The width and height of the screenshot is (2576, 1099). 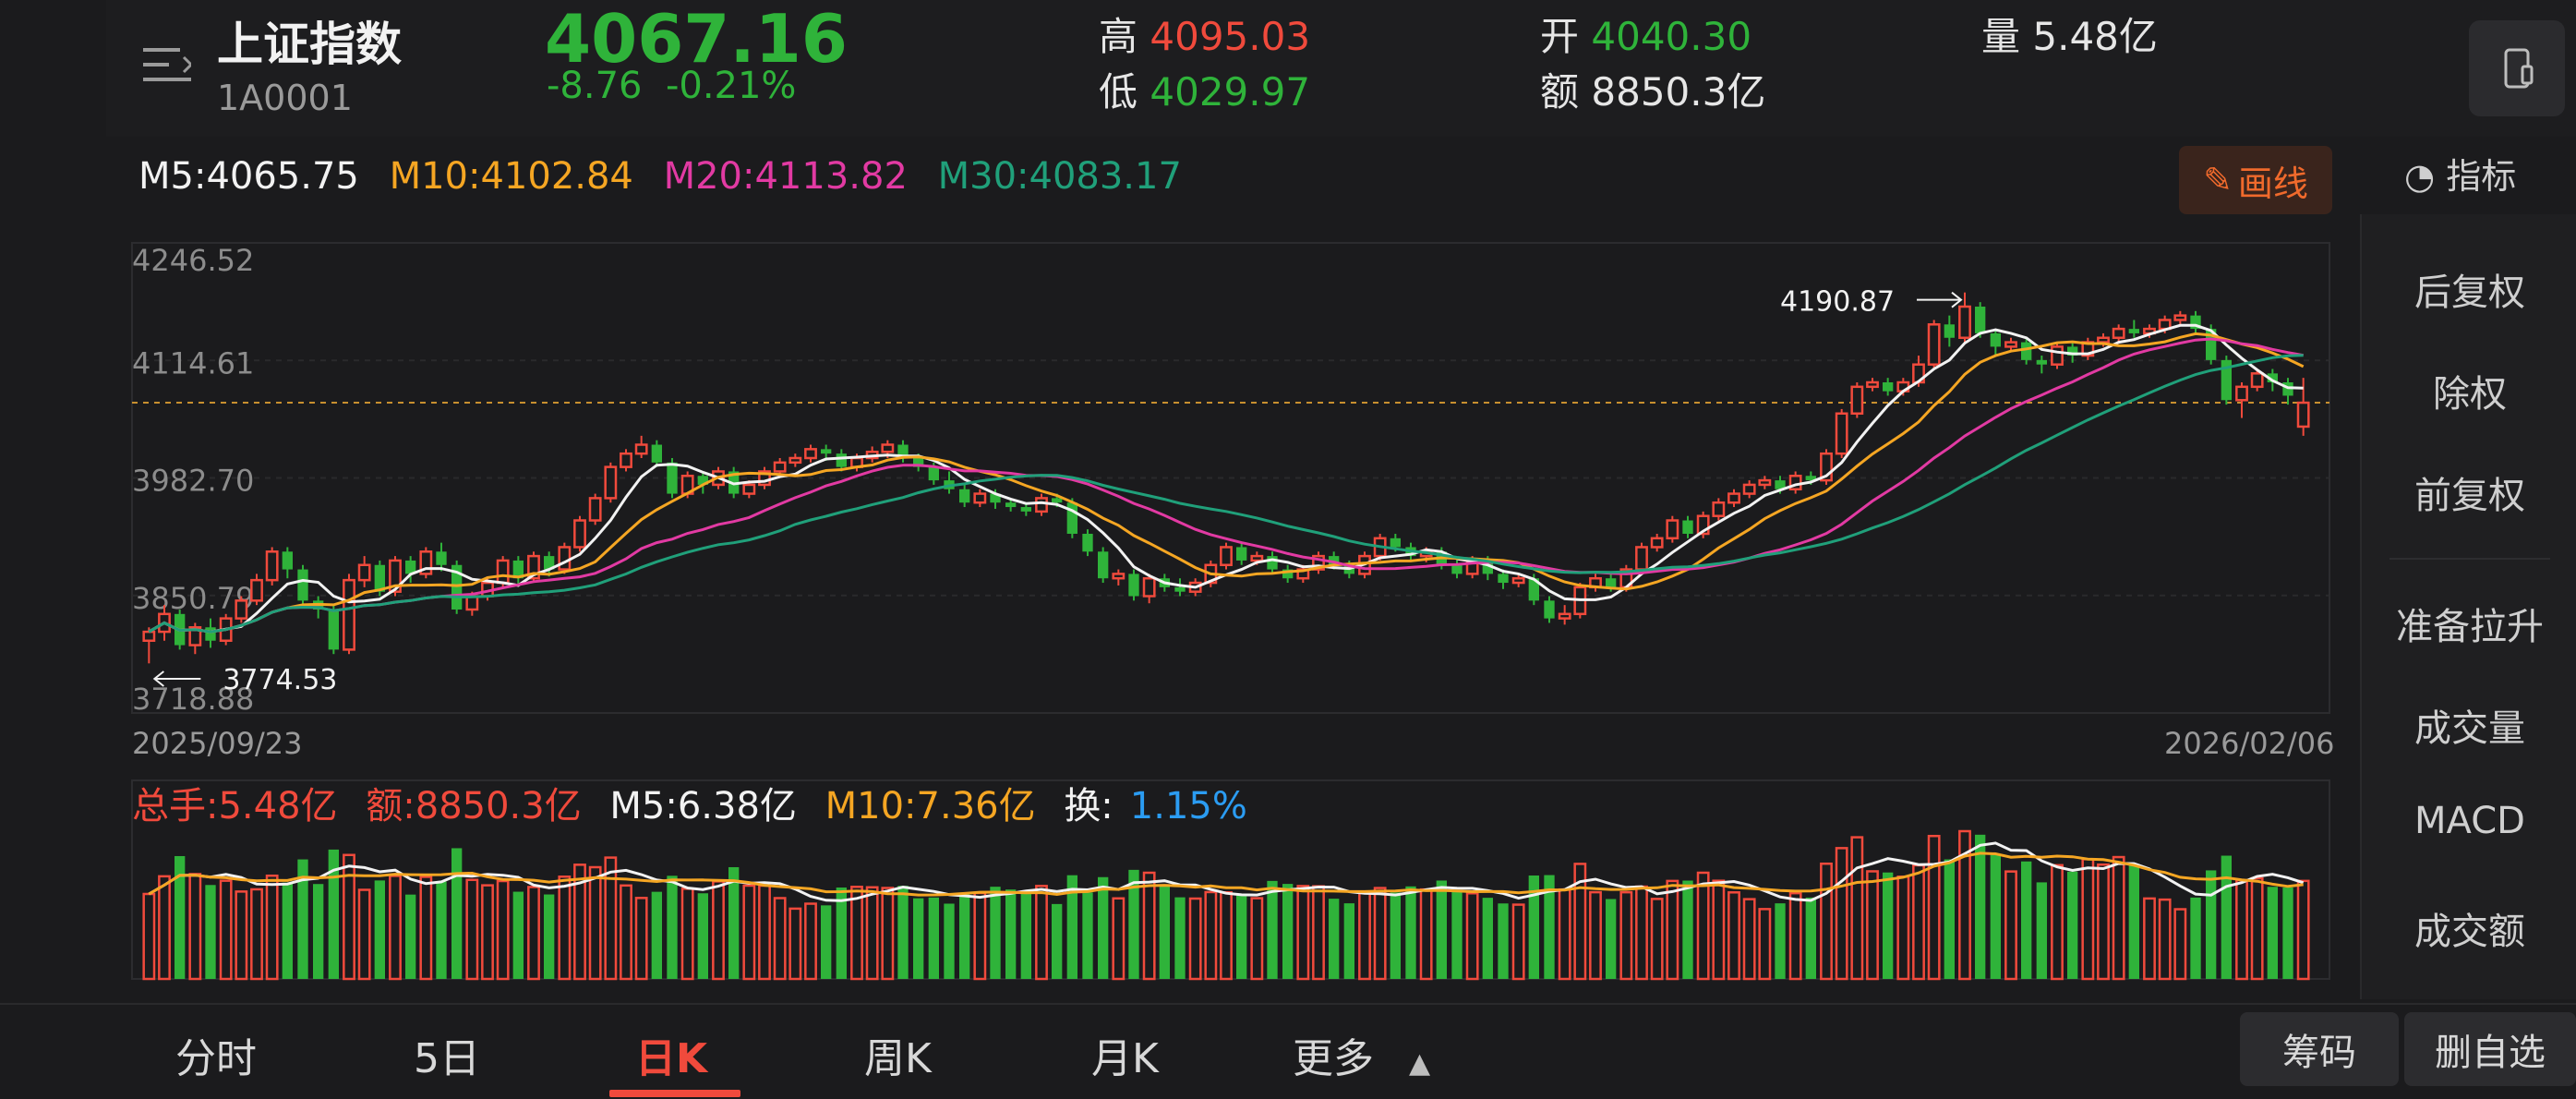 I want to click on open-label: 开, so click(x=1560, y=36).